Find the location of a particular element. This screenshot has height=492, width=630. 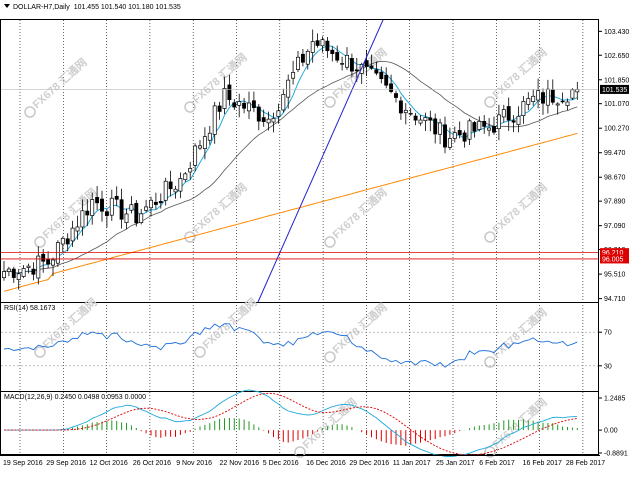

symbol-label: DOLLAR-H7,Daily is located at coordinates (41, 7).